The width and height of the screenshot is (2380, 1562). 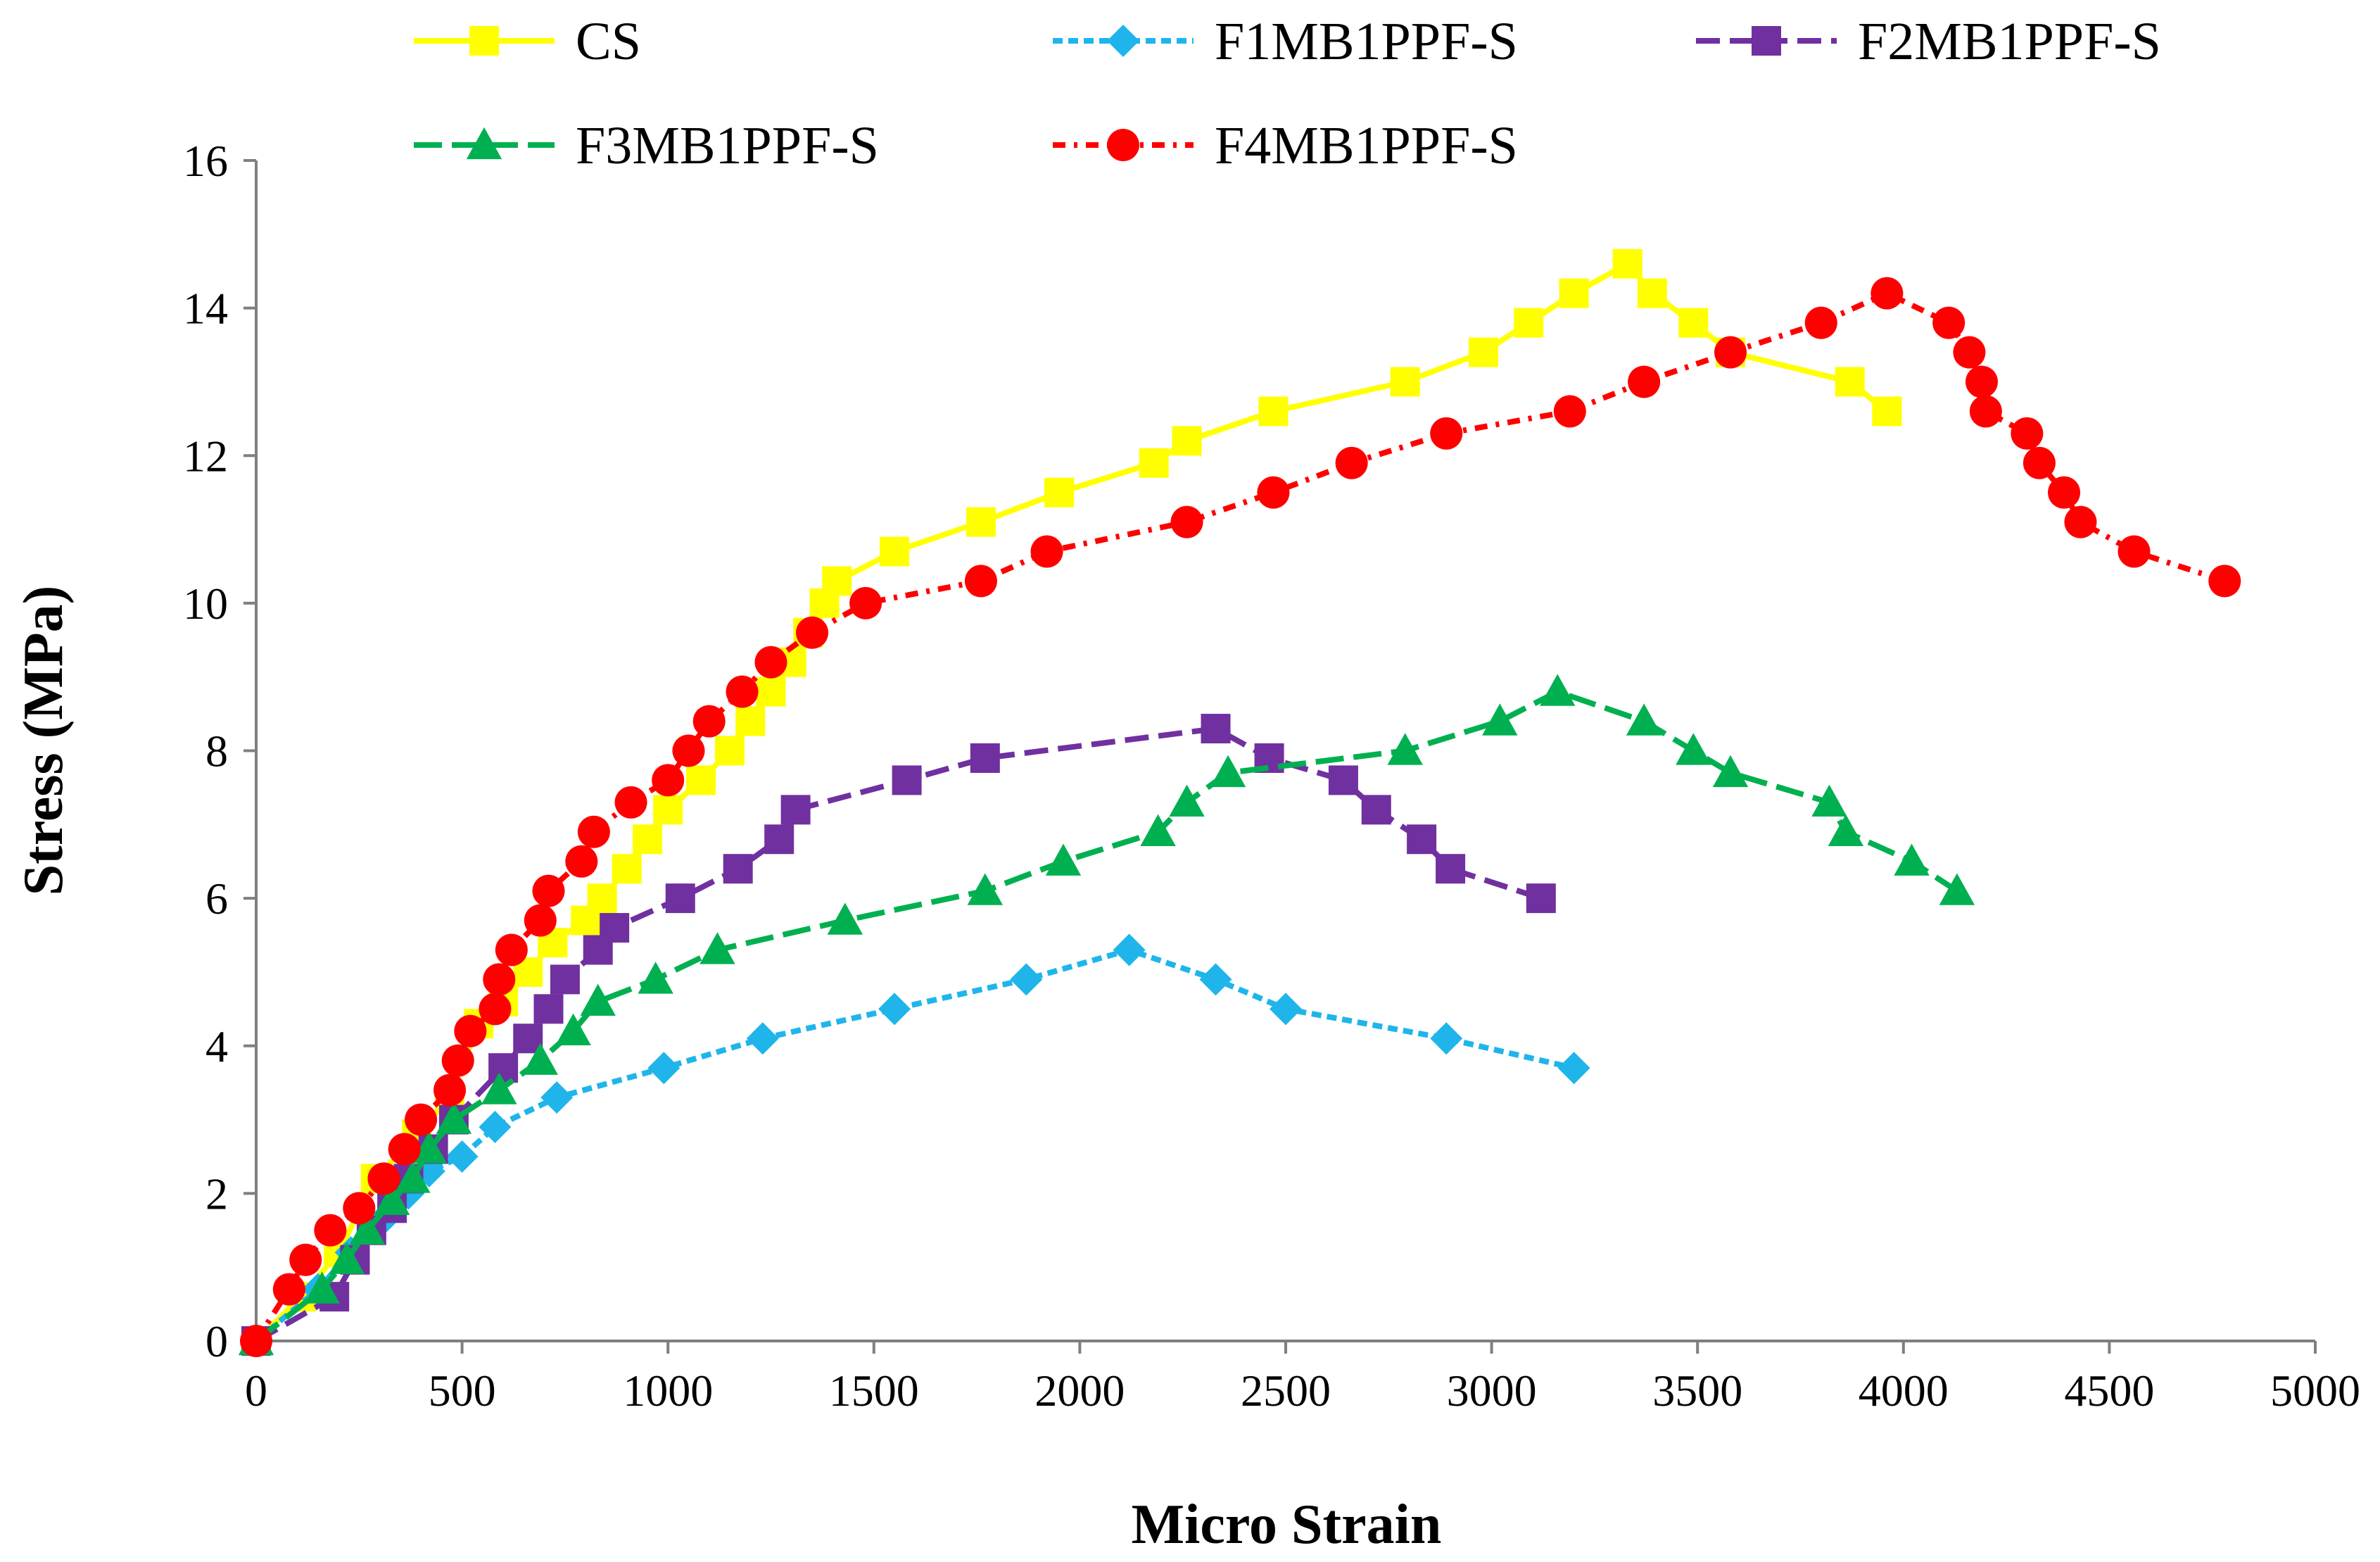 What do you see at coordinates (44, 741) in the screenshot?
I see `y-axis-title: Stress (MPa)` at bounding box center [44, 741].